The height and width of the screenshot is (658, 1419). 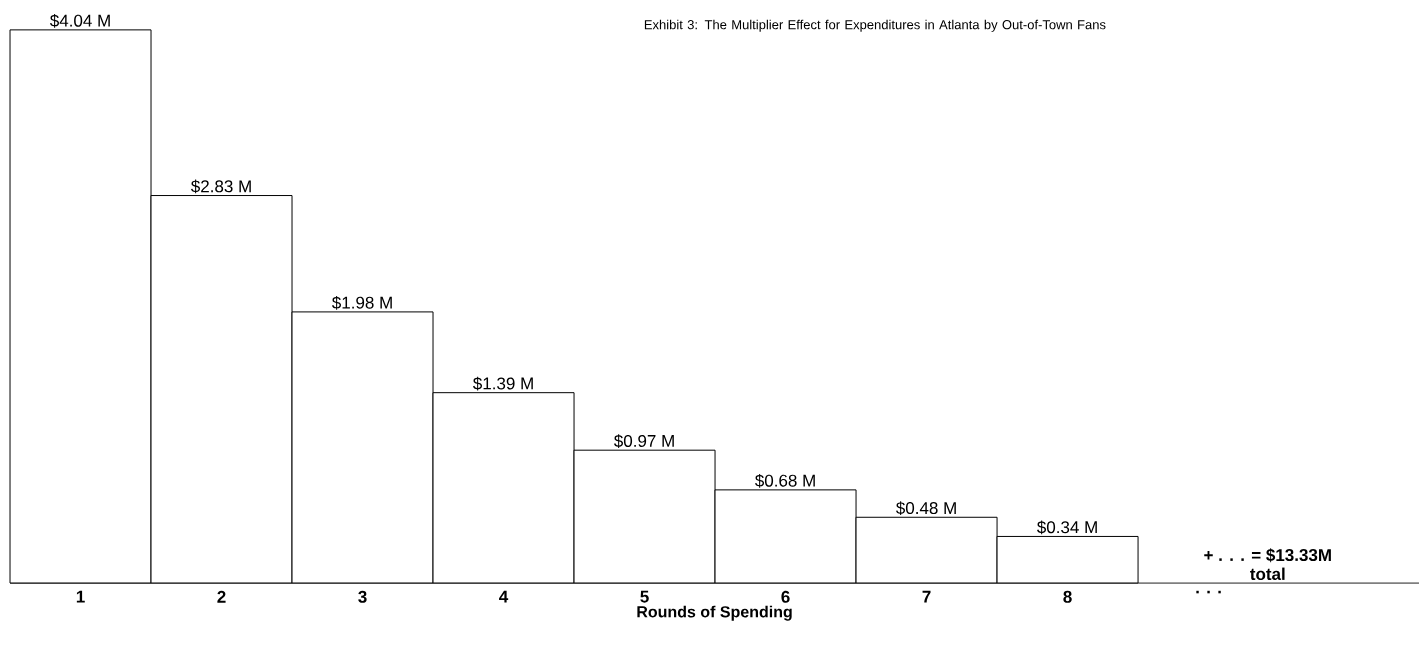 What do you see at coordinates (1067, 527) in the screenshot?
I see `data-label: $0.34 M` at bounding box center [1067, 527].